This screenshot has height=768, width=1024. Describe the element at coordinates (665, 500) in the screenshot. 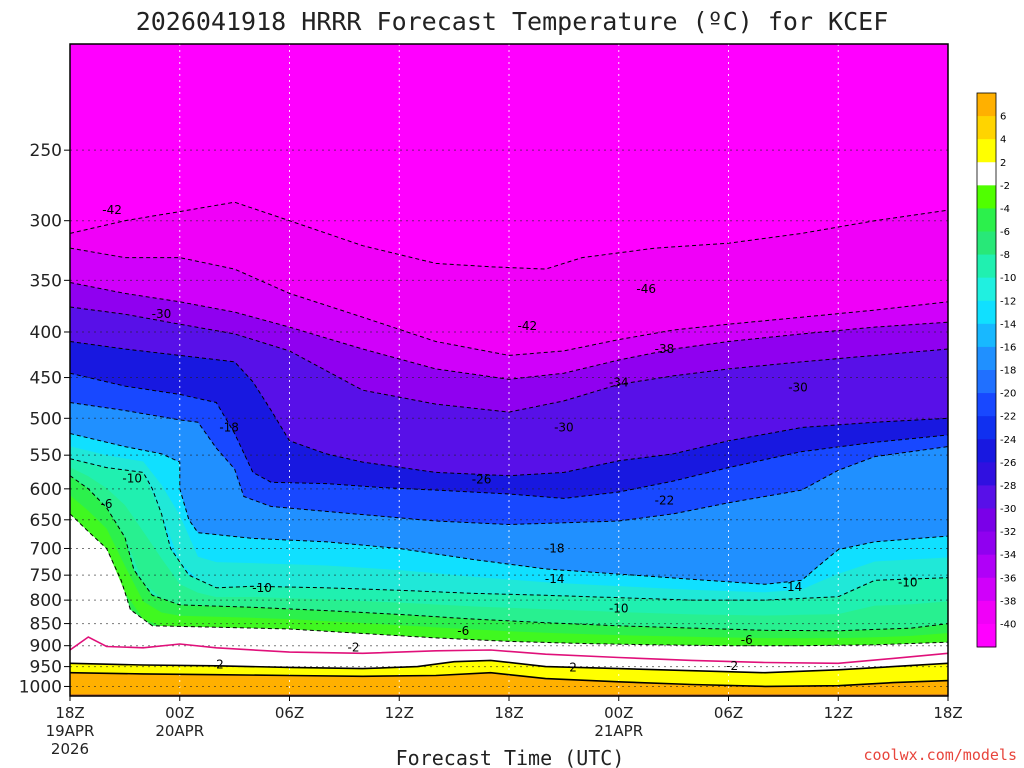

I see `contour-label: -22` at that location.